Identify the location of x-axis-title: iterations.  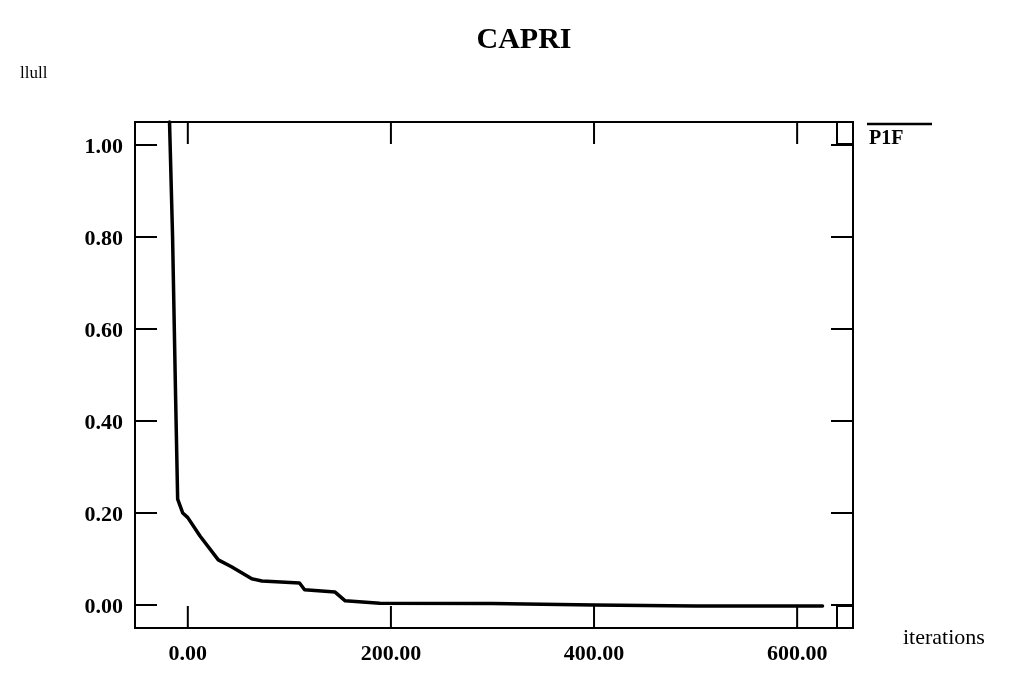
(944, 636).